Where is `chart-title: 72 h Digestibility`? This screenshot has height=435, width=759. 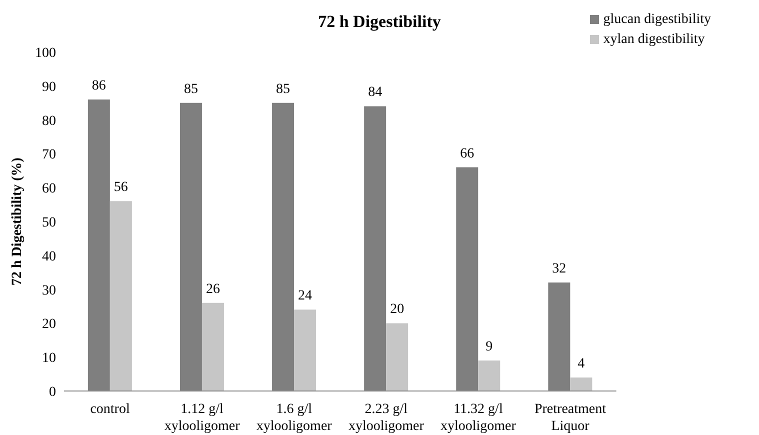
chart-title: 72 h Digestibility is located at coordinates (379, 21).